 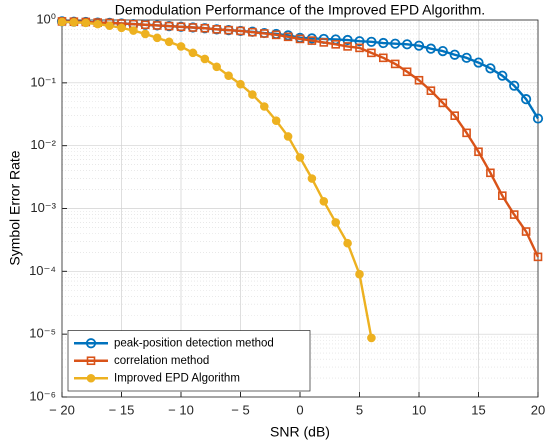 What do you see at coordinates (43, 207) in the screenshot?
I see `y-tick-label: 10⁻³` at bounding box center [43, 207].